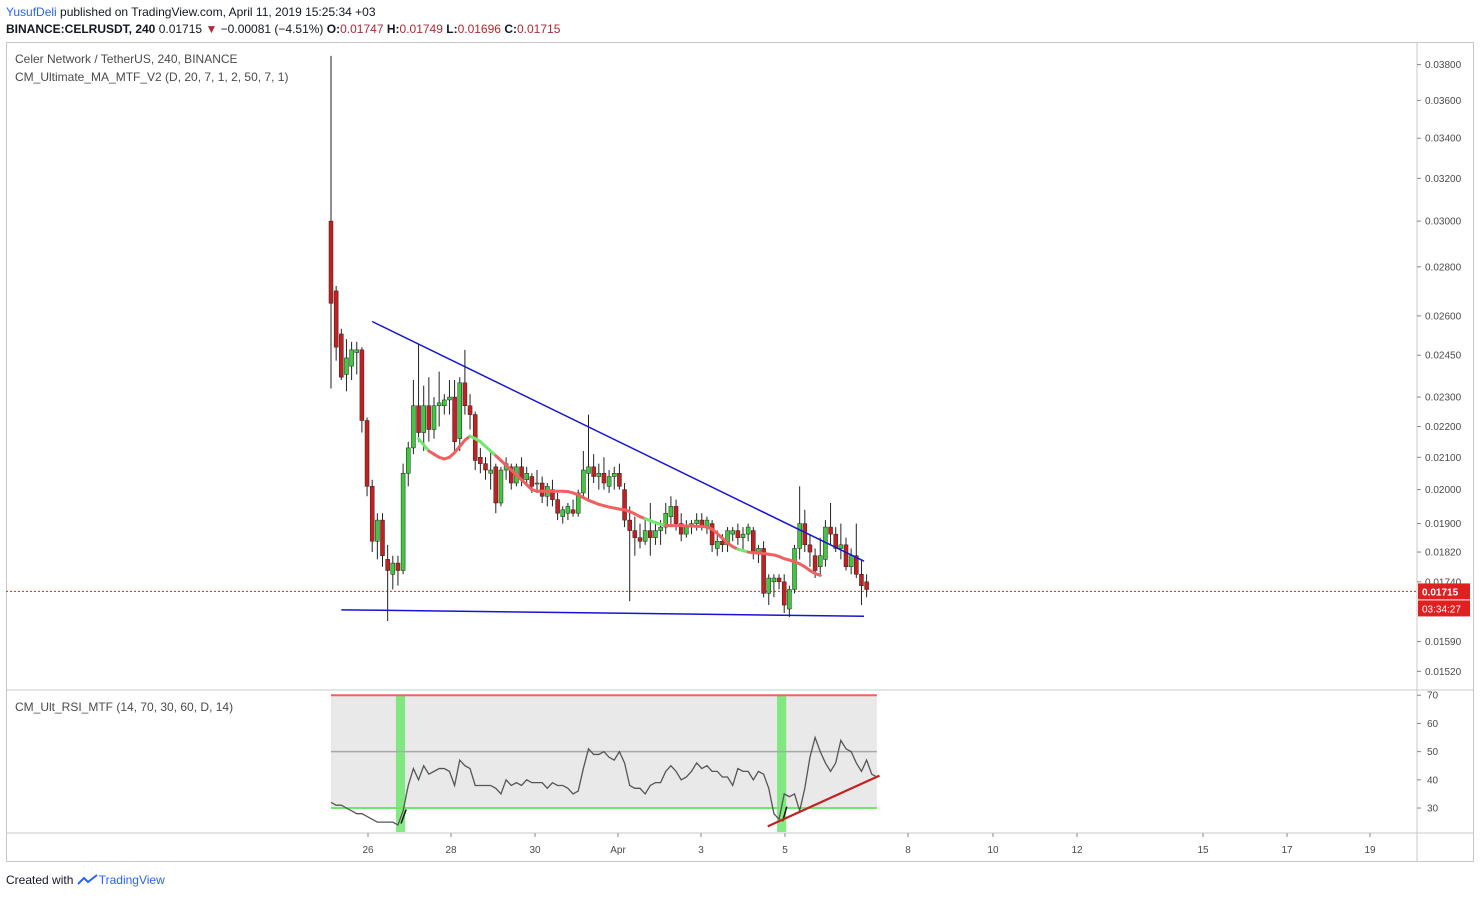  Describe the element at coordinates (701, 850) in the screenshot. I see `time-axis-label: 3` at that location.